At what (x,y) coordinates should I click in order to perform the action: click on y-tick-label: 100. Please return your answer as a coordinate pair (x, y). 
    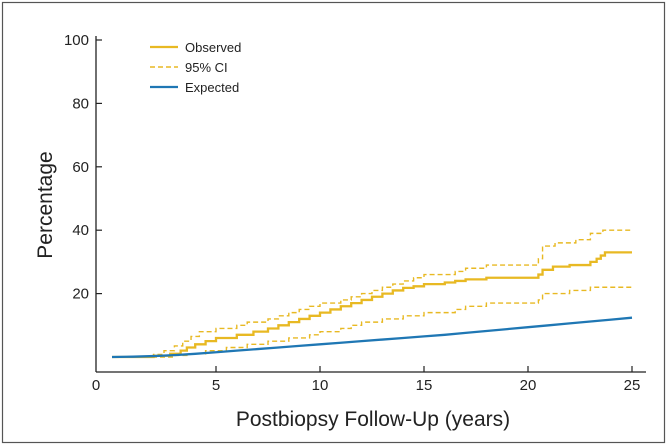
    Looking at the image, I should click on (76, 40).